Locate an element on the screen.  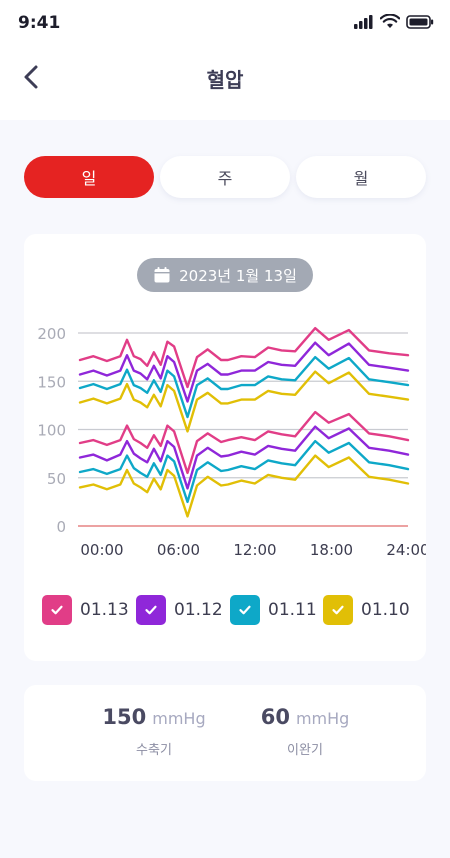
legend-item: 01.10 is located at coordinates (366, 610).